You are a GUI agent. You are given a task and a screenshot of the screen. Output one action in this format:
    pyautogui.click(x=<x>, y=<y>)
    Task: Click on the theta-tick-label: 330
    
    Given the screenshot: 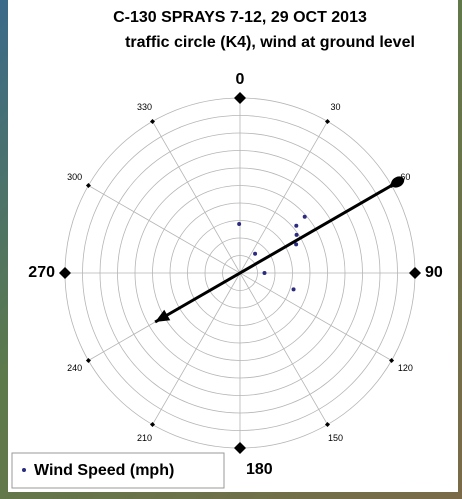 What is the action you would take?
    pyautogui.click(x=144, y=107)
    